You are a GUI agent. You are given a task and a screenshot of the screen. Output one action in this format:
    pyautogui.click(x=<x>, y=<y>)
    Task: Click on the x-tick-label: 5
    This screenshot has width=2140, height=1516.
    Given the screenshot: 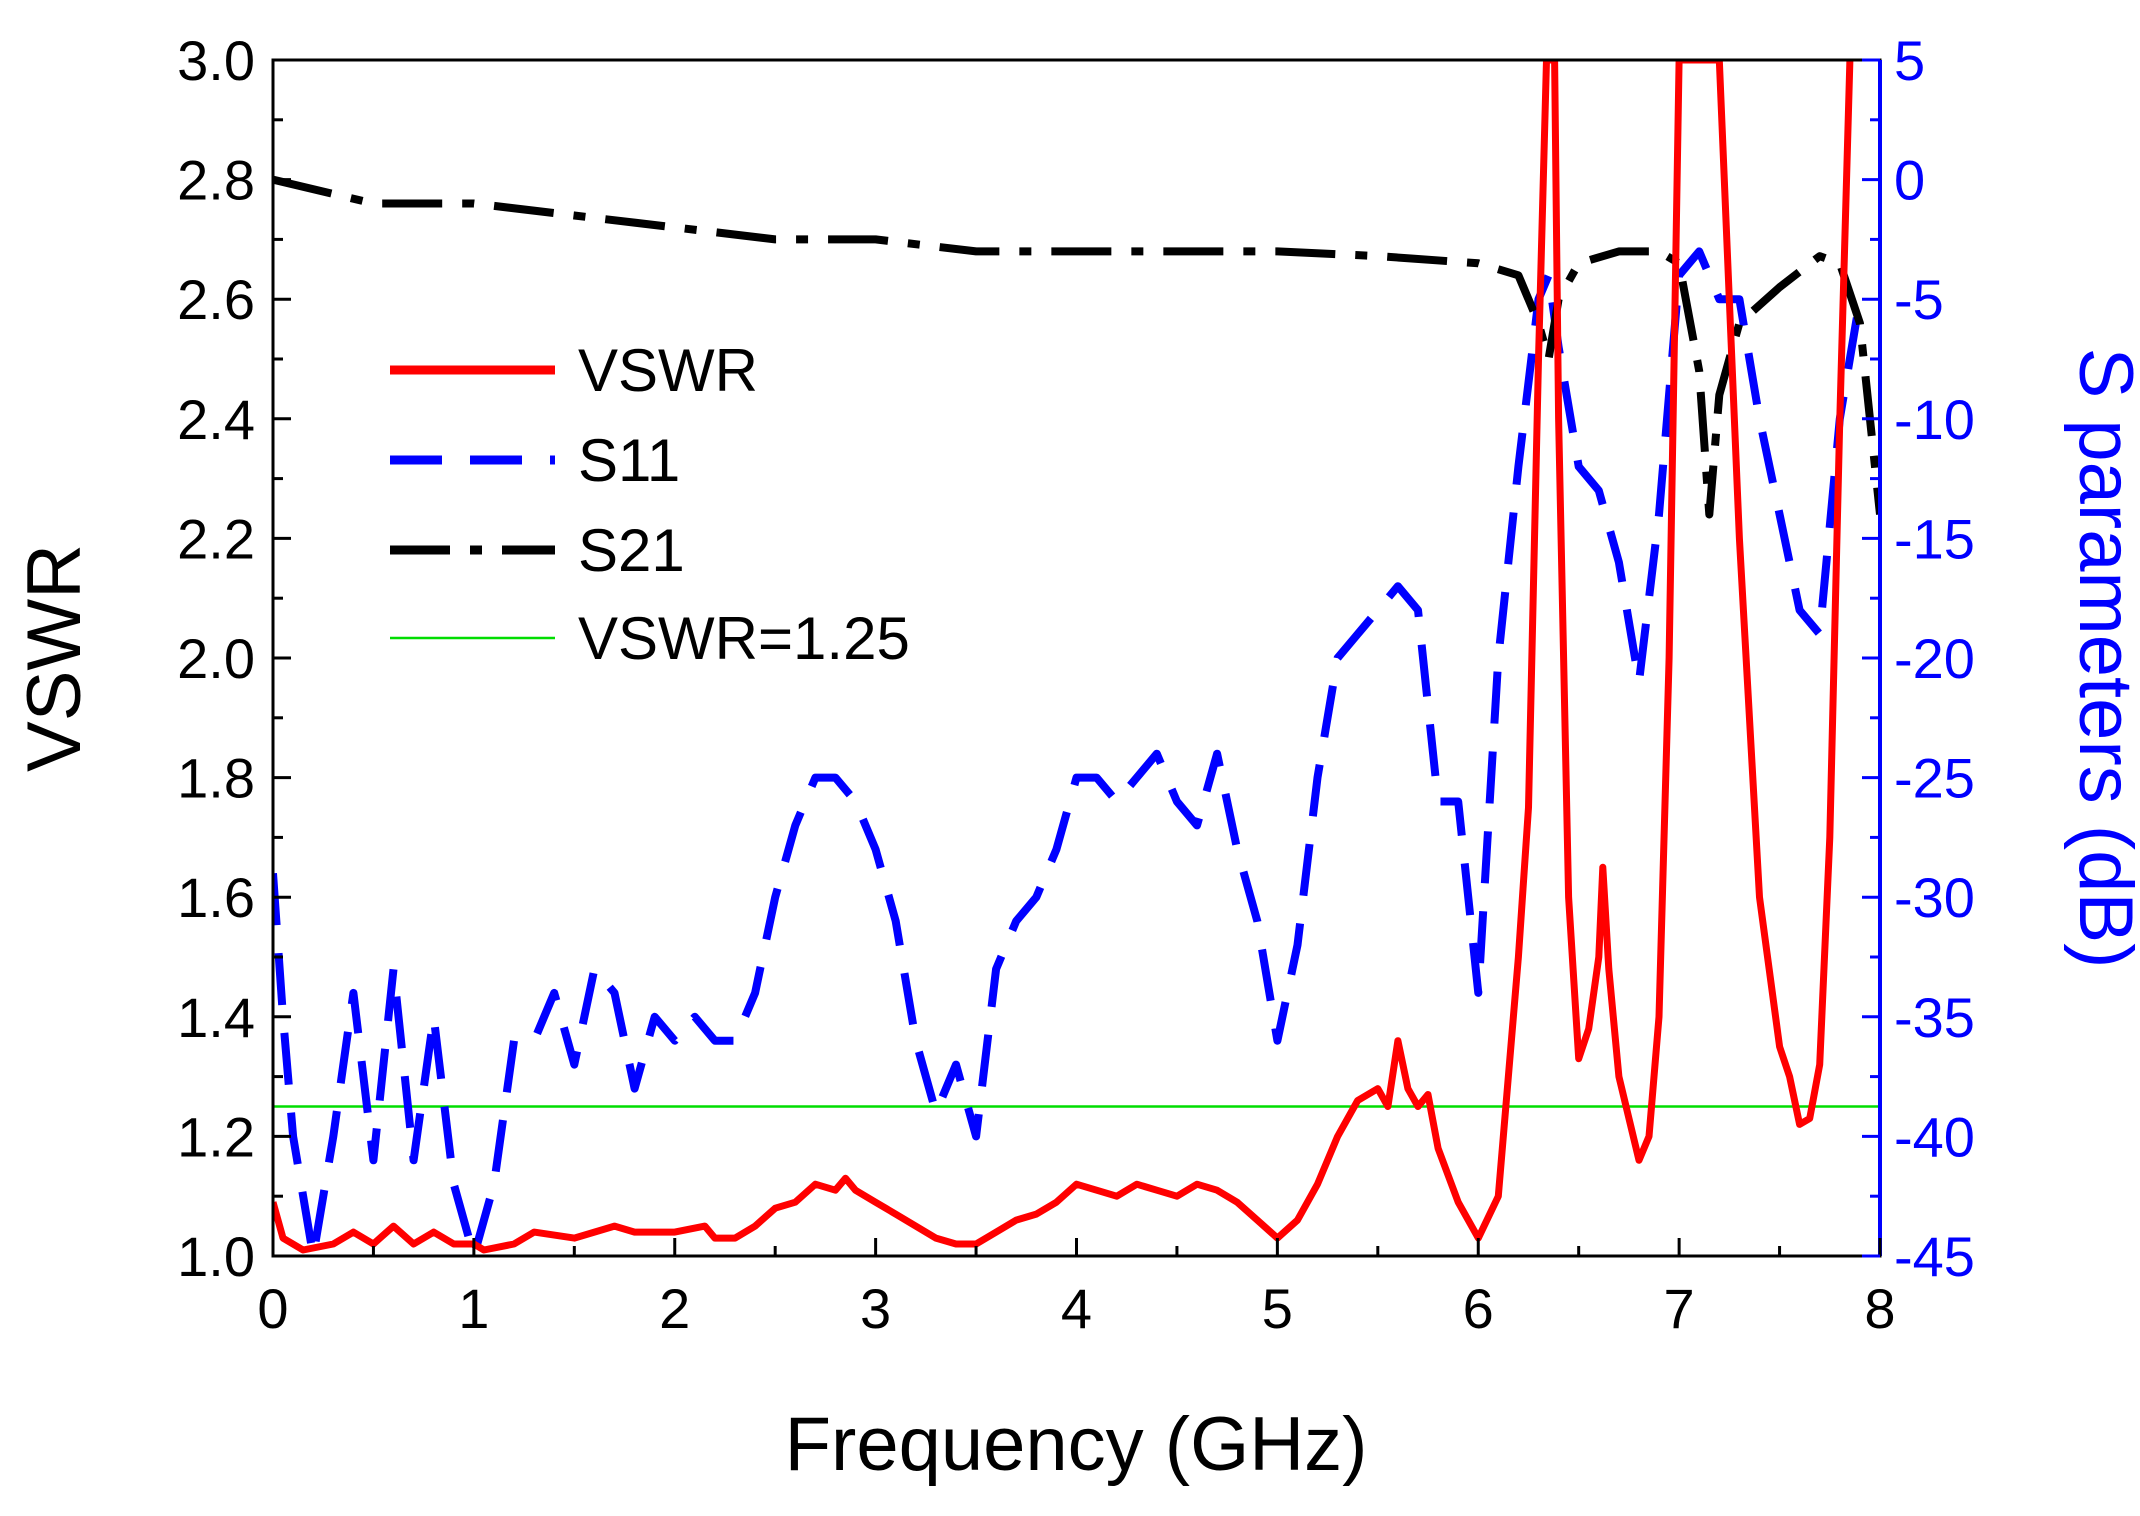 What is the action you would take?
    pyautogui.click(x=1277, y=1308)
    